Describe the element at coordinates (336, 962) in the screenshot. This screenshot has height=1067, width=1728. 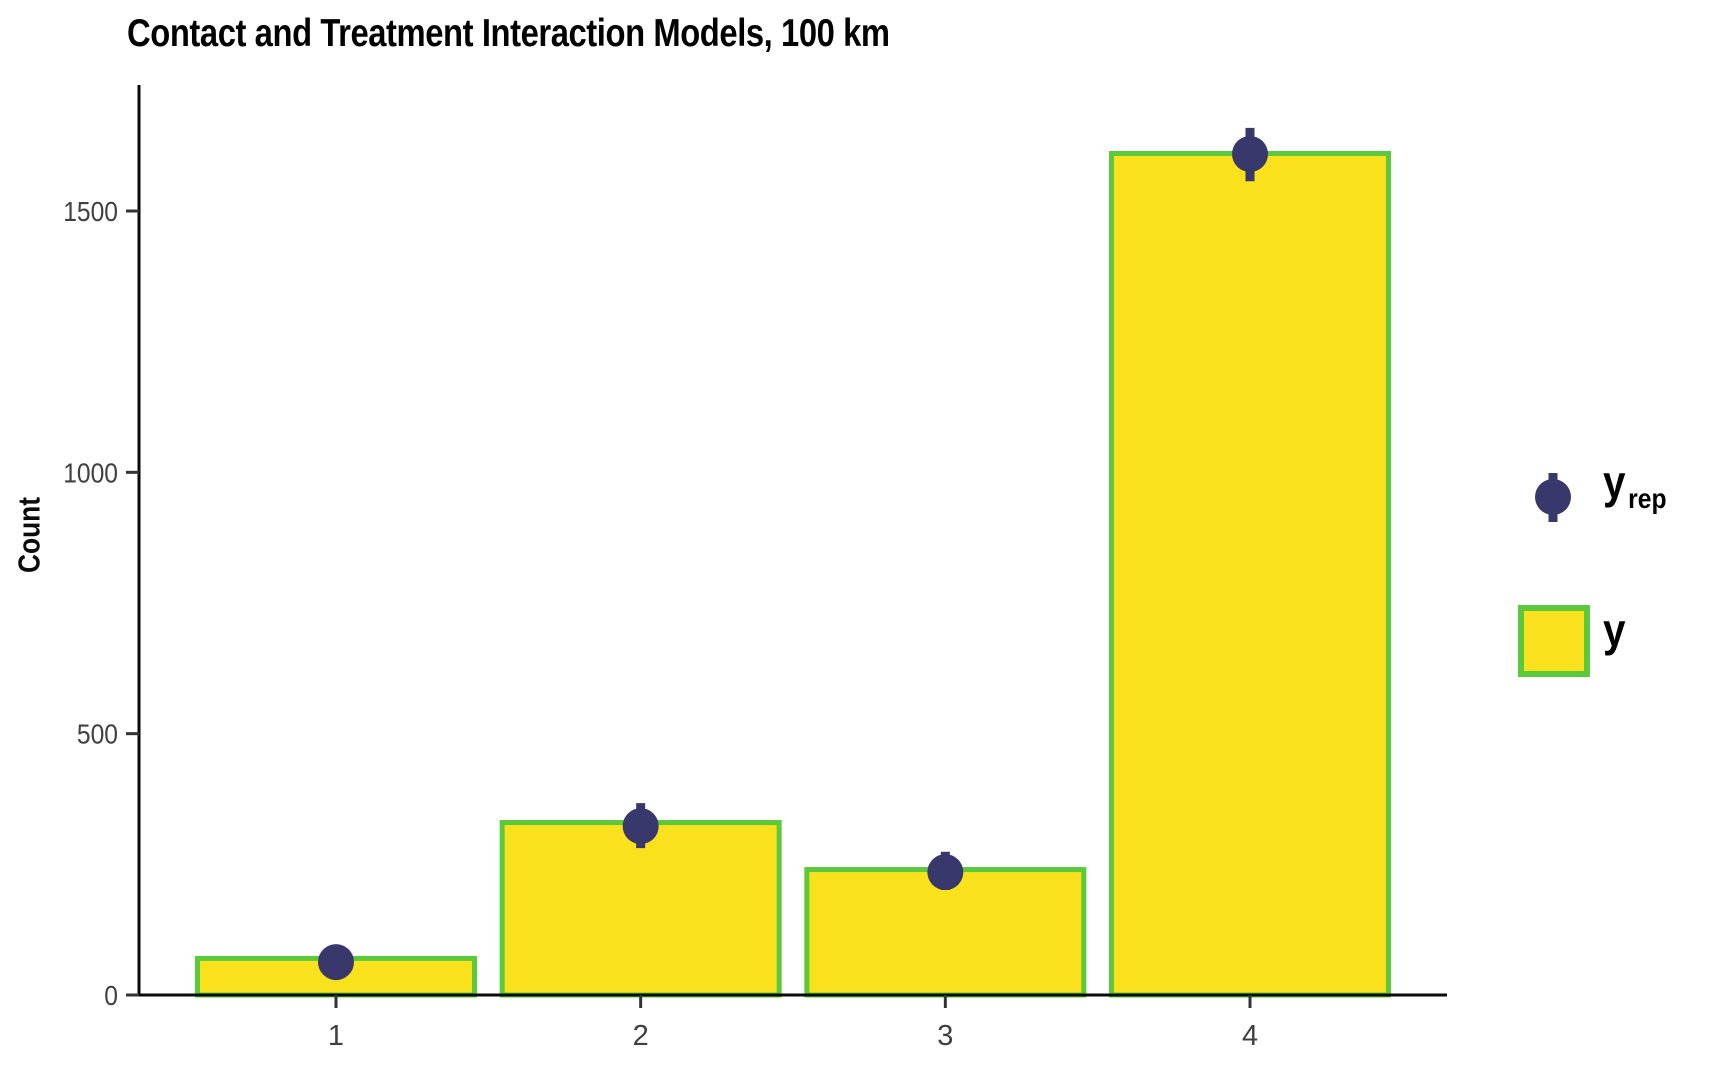
I see `yrep-point-cat1` at that location.